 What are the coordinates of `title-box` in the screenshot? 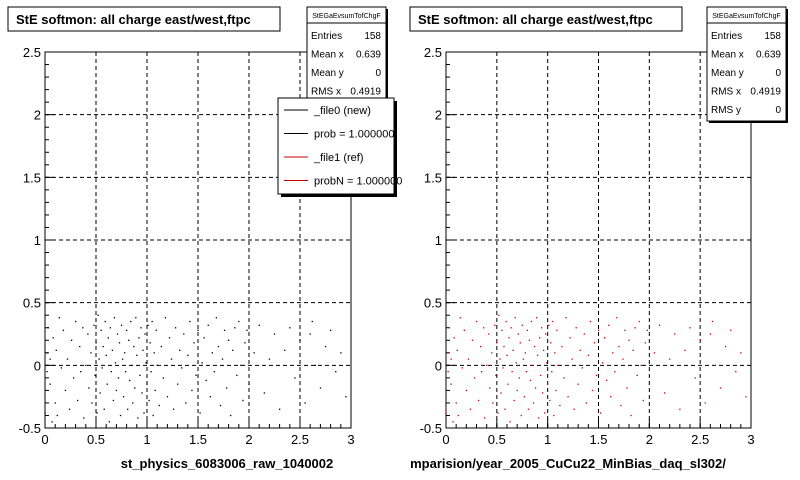 It's located at (144, 19).